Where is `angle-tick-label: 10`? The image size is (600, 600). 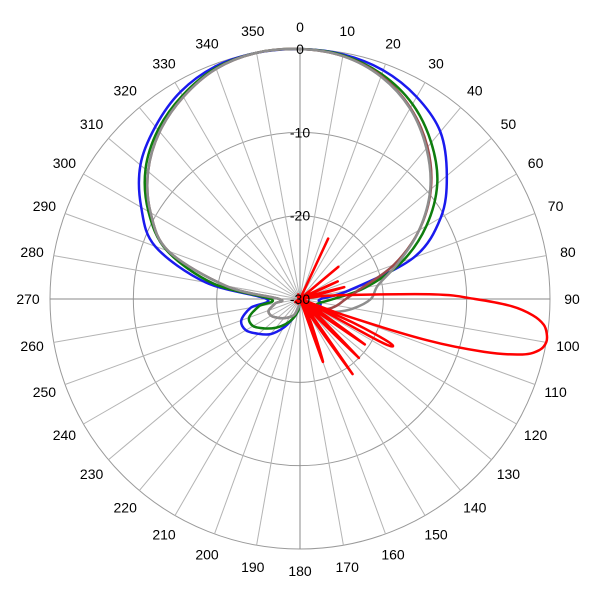 angle-tick-label: 10 is located at coordinates (347, 31).